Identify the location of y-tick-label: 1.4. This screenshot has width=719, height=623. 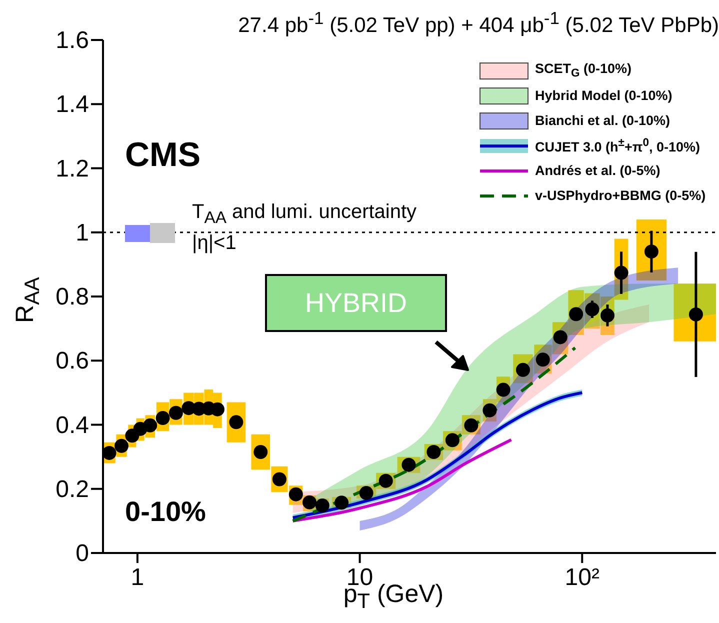
(72, 104).